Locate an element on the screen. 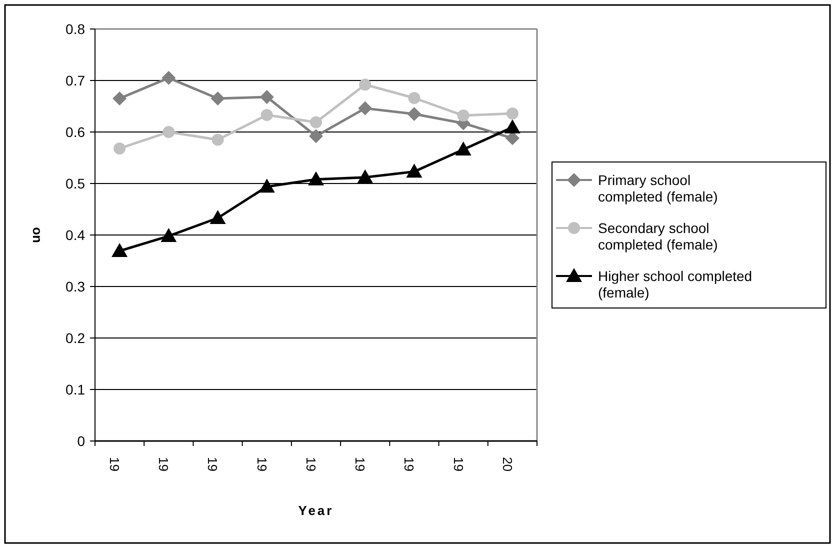 Image resolution: width=836 pixels, height=547 pixels. x-tick-label: 20 is located at coordinates (507, 464).